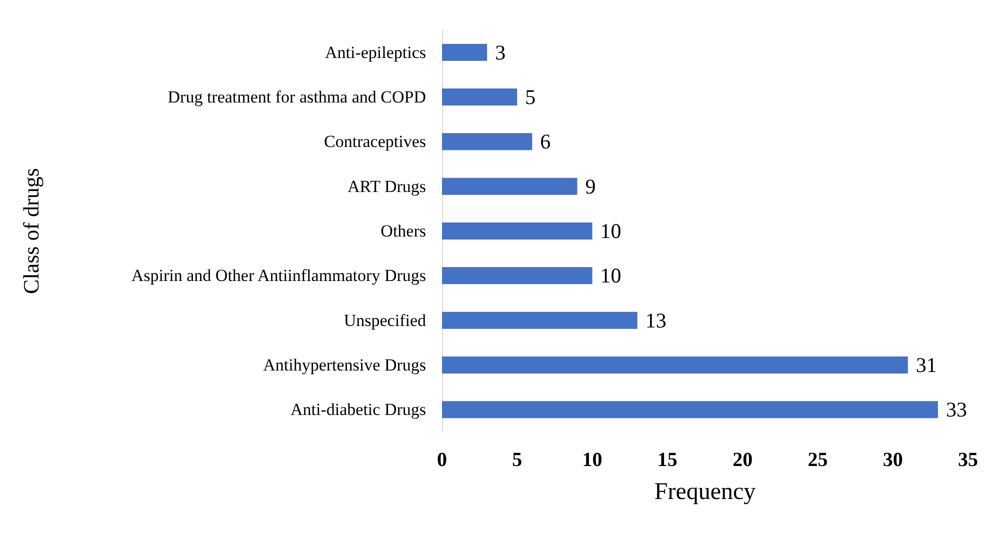 The height and width of the screenshot is (540, 1000). I want to click on x-tick-label: 5, so click(517, 460).